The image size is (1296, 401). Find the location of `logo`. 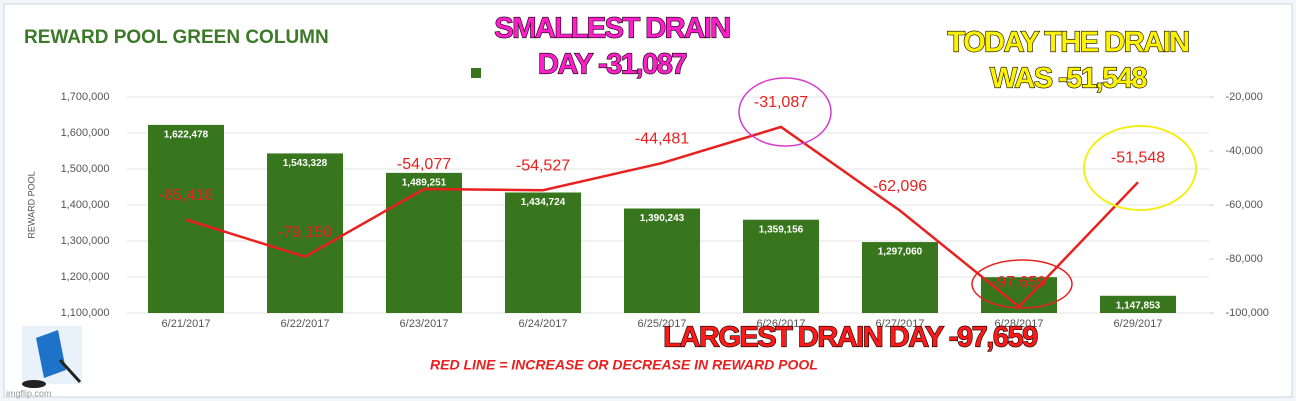

logo is located at coordinates (52, 357).